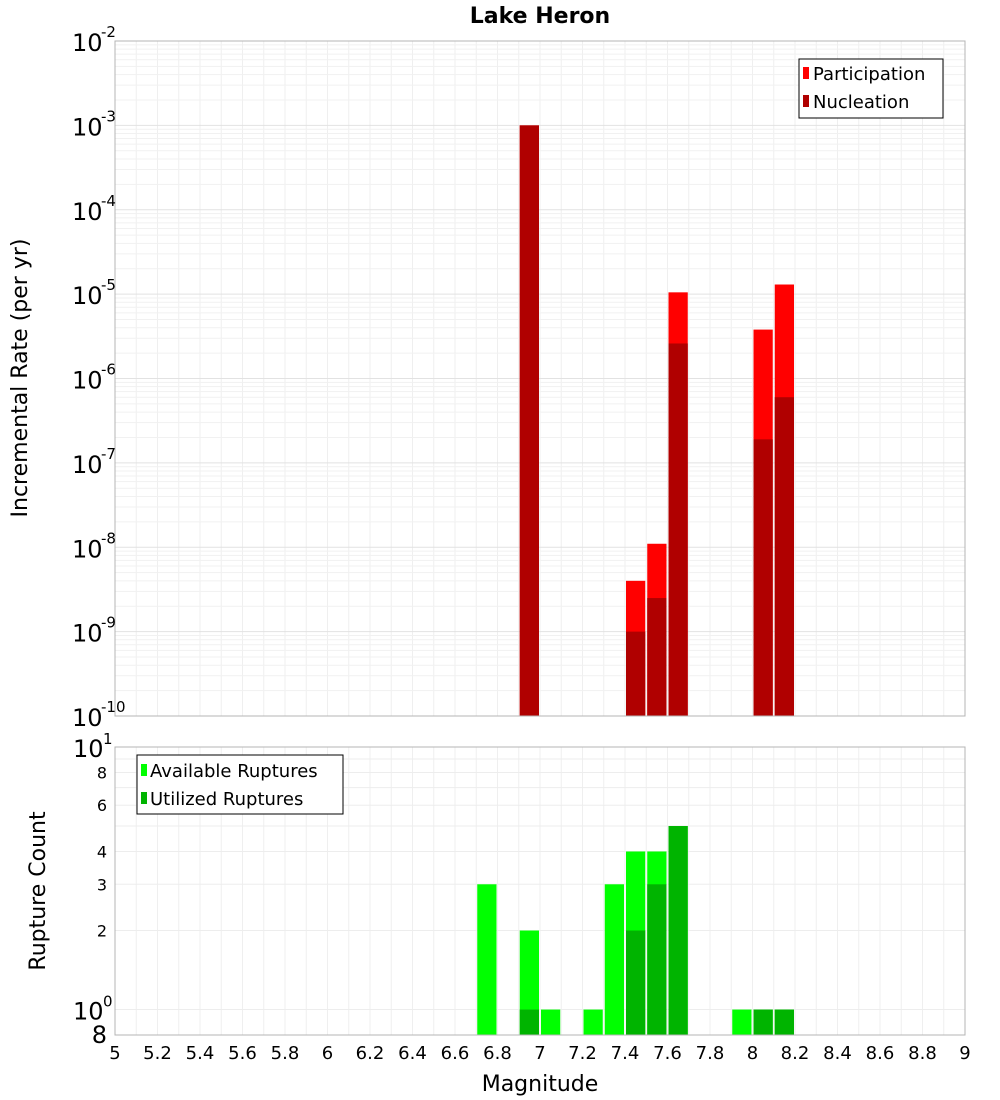  I want to click on y-tick-label: 3, so click(102, 884).